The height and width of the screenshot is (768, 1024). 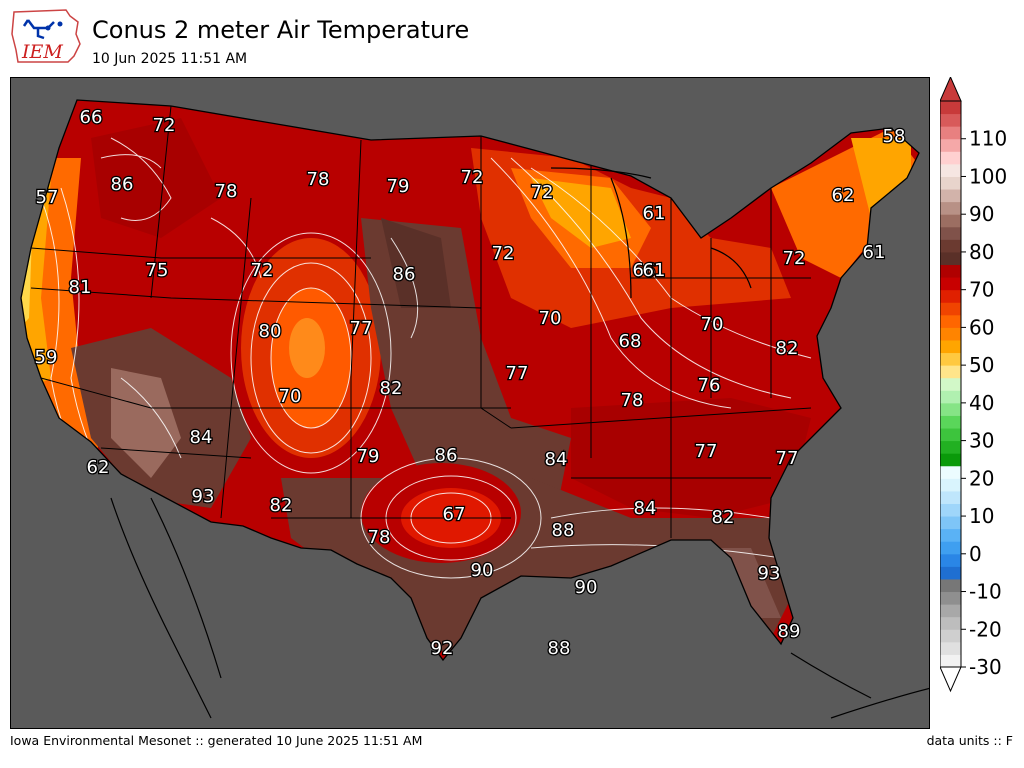 What do you see at coordinates (981, 365) in the screenshot?
I see `colorbar-tick-label: 50` at bounding box center [981, 365].